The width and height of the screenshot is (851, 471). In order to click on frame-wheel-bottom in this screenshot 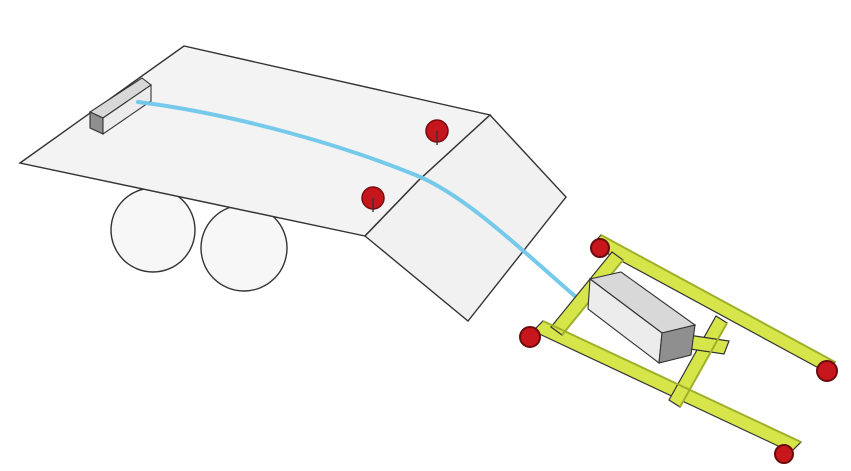, I will do `click(784, 454)`.